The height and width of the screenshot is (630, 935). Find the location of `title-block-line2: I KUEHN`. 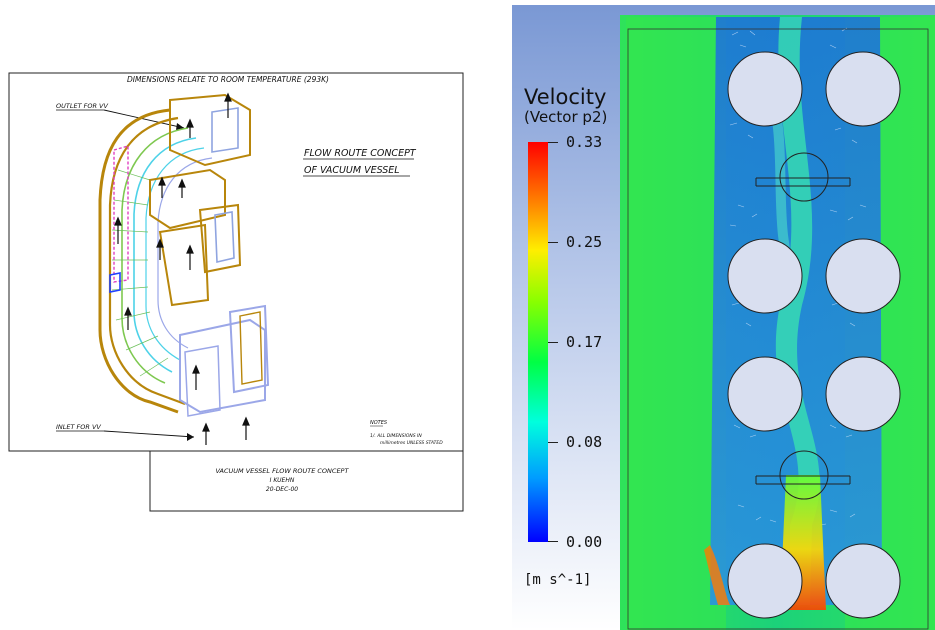

title-block-line2: I KUEHN is located at coordinates (282, 480).